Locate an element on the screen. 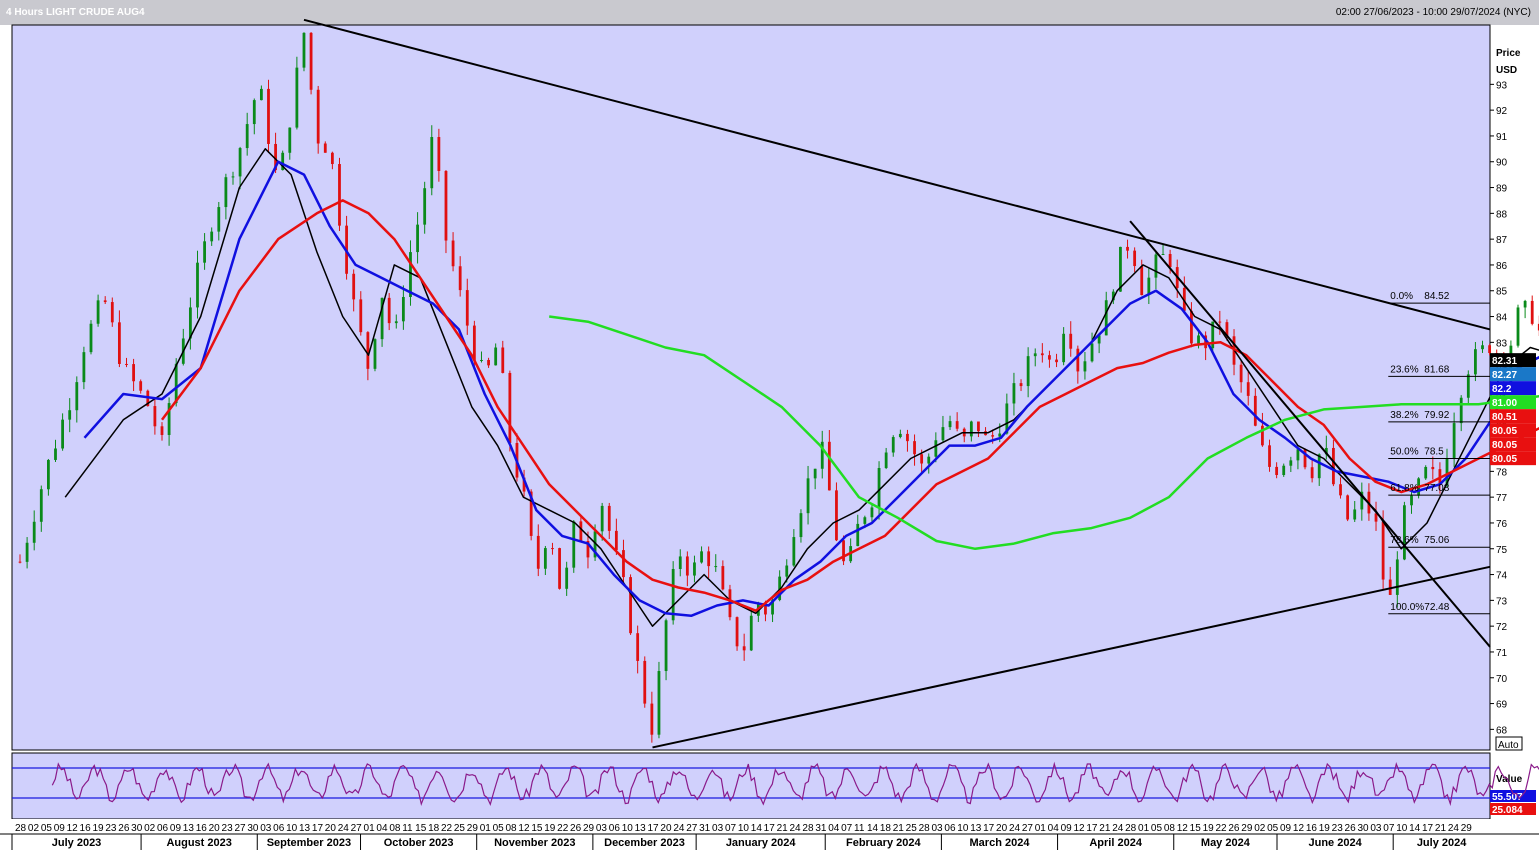  y-tick-label: 90 is located at coordinates (1502, 163).